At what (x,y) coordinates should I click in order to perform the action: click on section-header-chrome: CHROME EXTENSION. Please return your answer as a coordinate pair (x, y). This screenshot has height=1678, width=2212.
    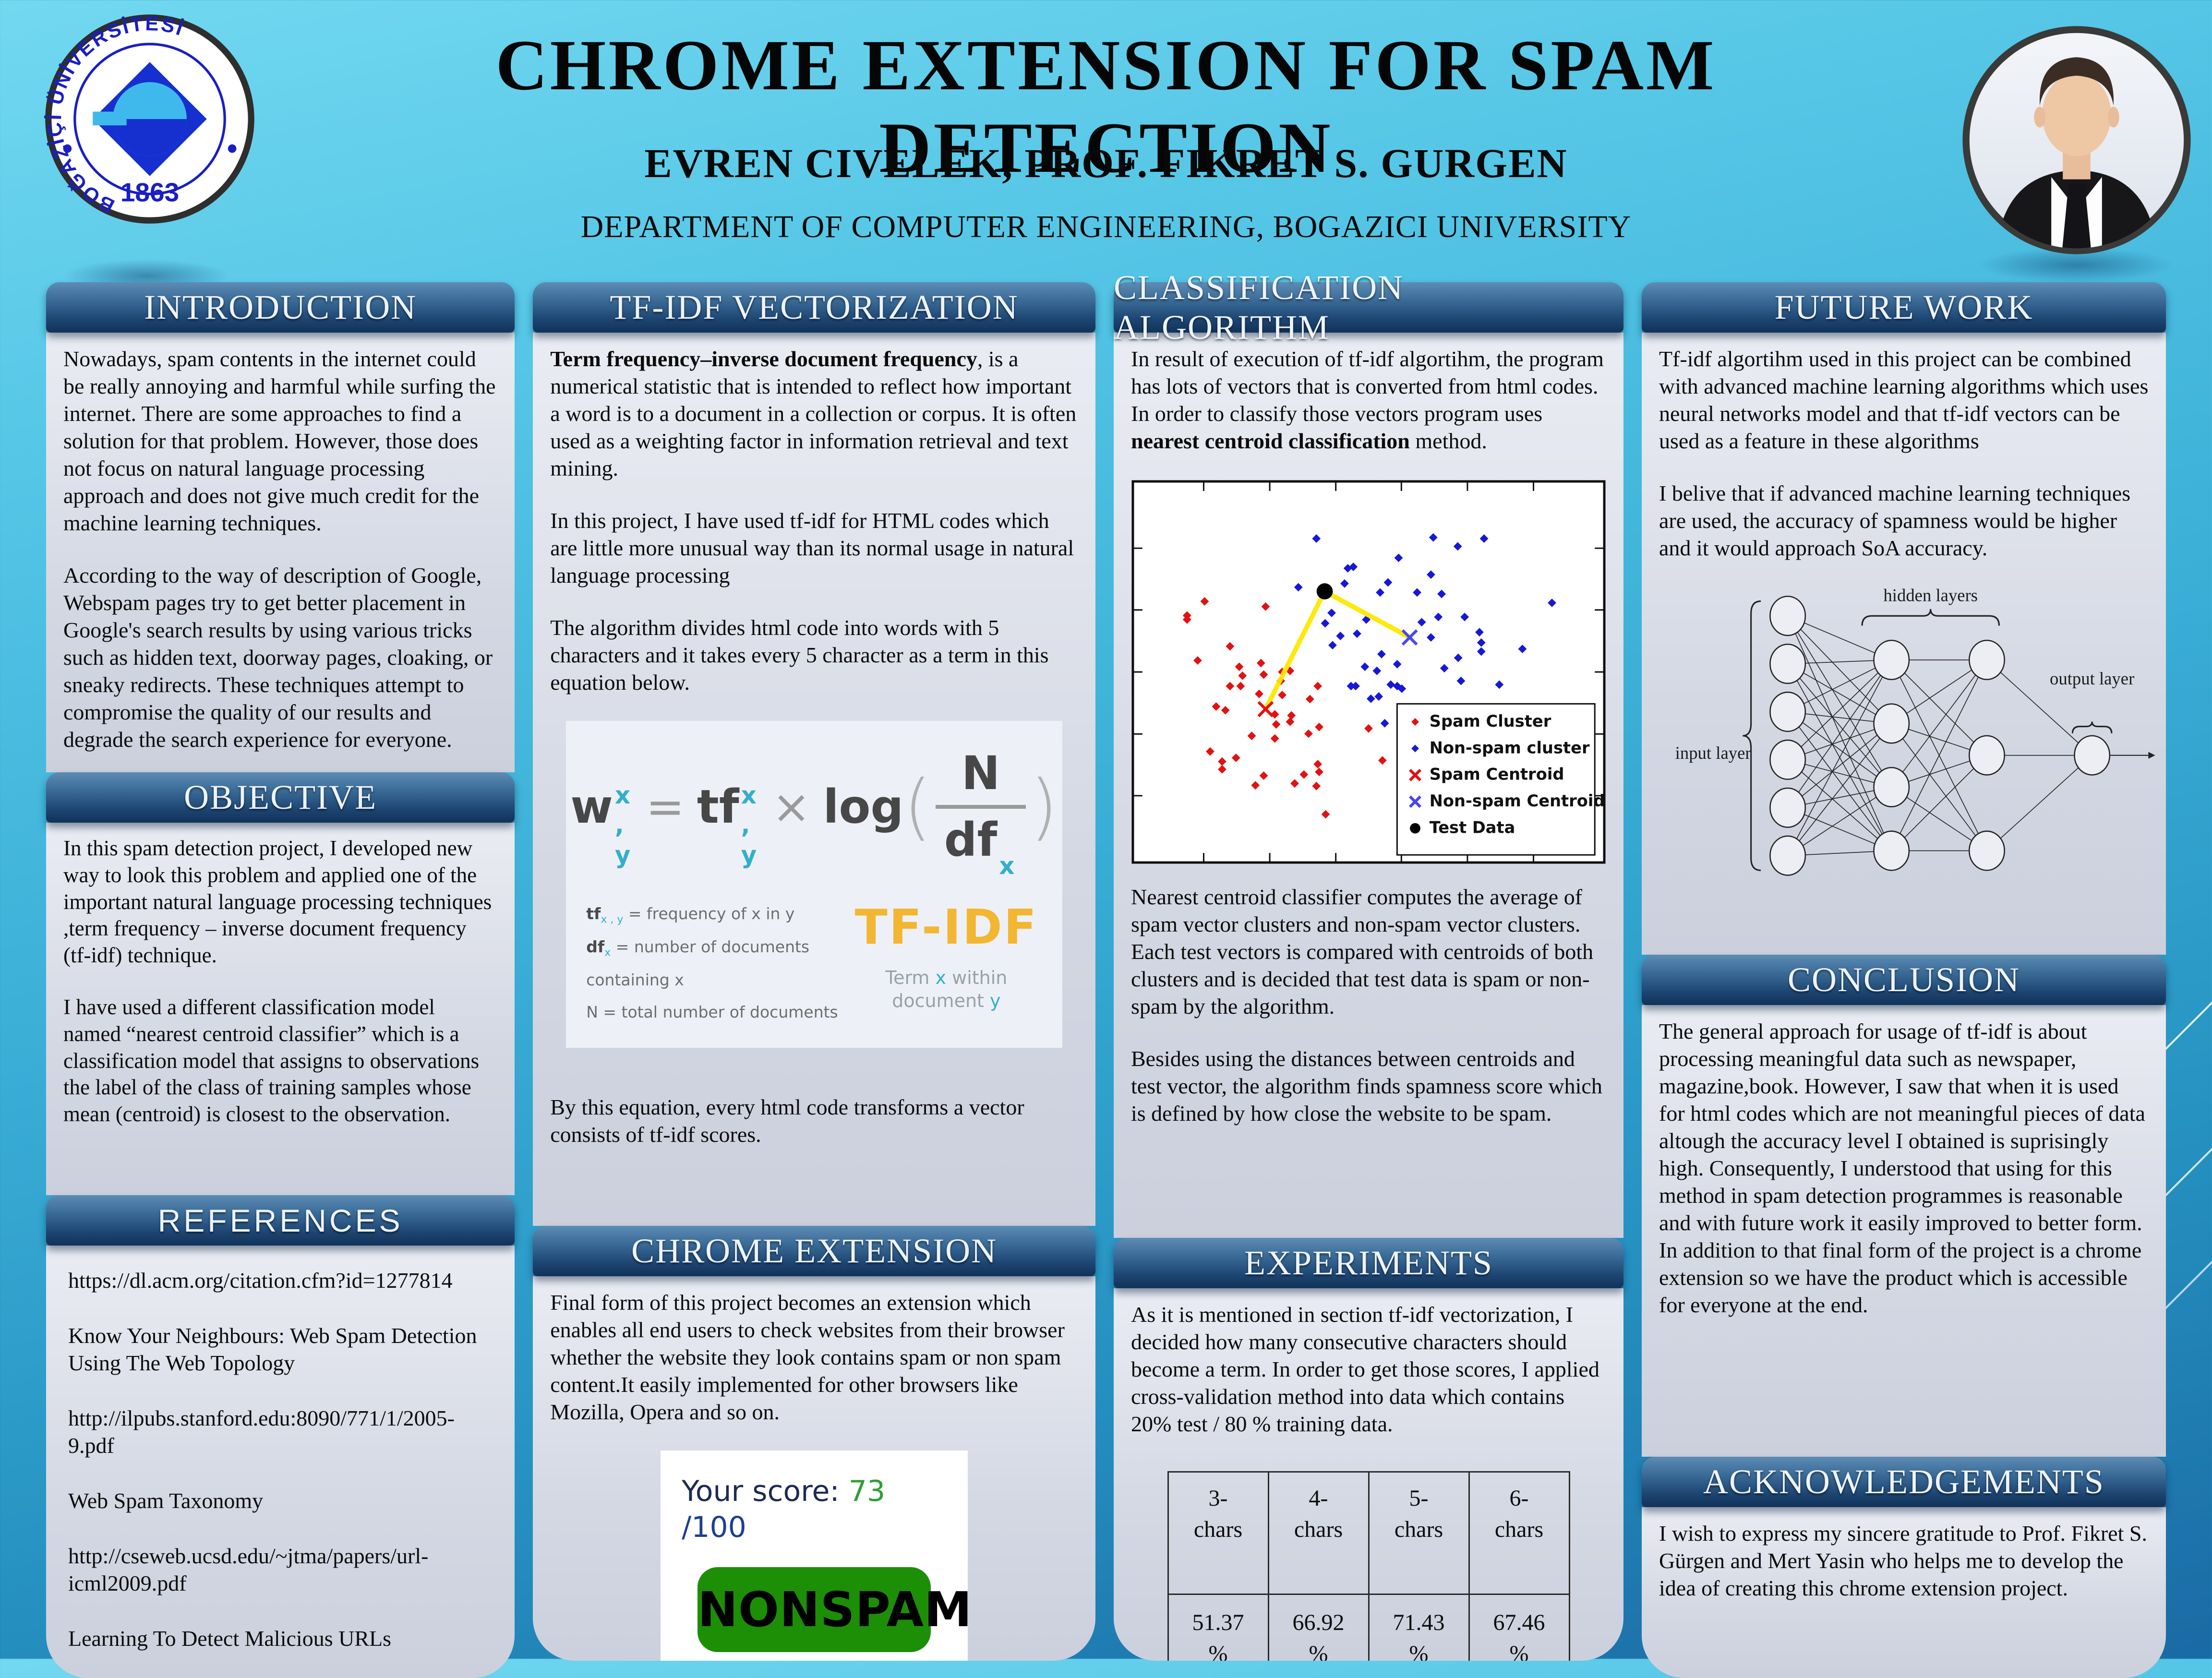
    Looking at the image, I should click on (814, 1251).